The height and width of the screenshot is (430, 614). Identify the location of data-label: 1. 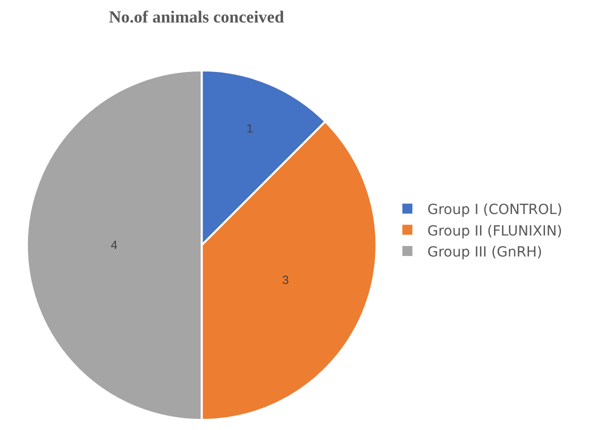
(250, 128).